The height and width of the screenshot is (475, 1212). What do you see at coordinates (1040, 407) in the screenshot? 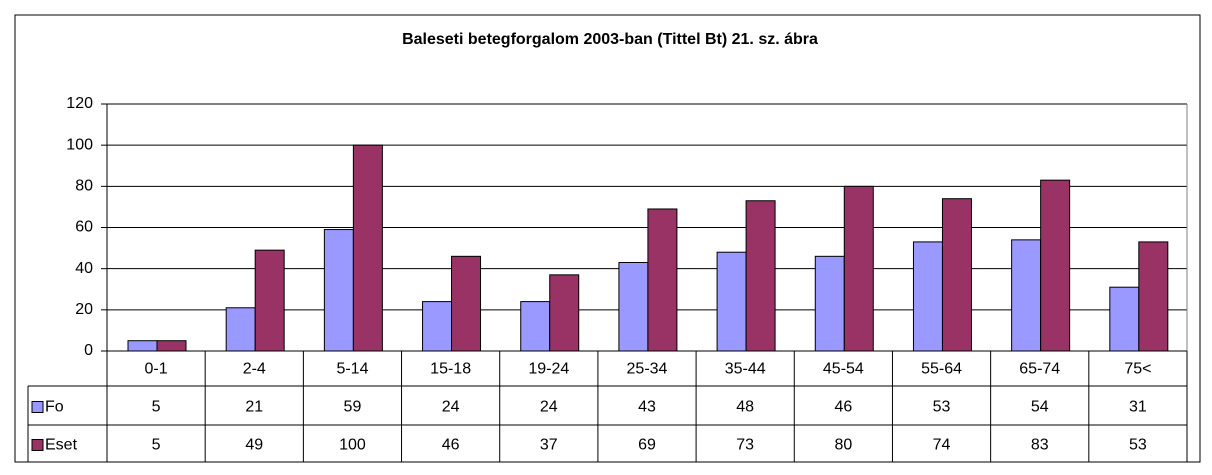
I see `table-value: 54` at bounding box center [1040, 407].